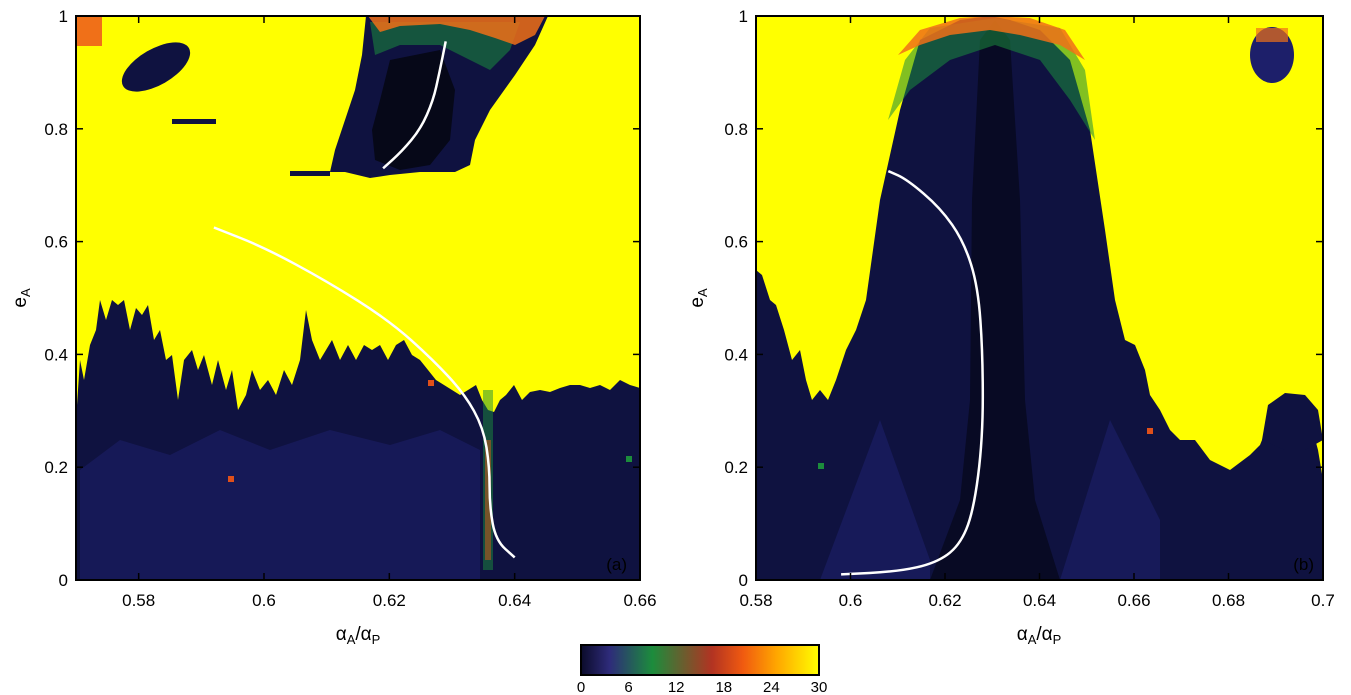 This screenshot has height=695, width=1351. Describe the element at coordinates (1110, 500) in the screenshot. I see `panel-b-wedge-right` at that location.